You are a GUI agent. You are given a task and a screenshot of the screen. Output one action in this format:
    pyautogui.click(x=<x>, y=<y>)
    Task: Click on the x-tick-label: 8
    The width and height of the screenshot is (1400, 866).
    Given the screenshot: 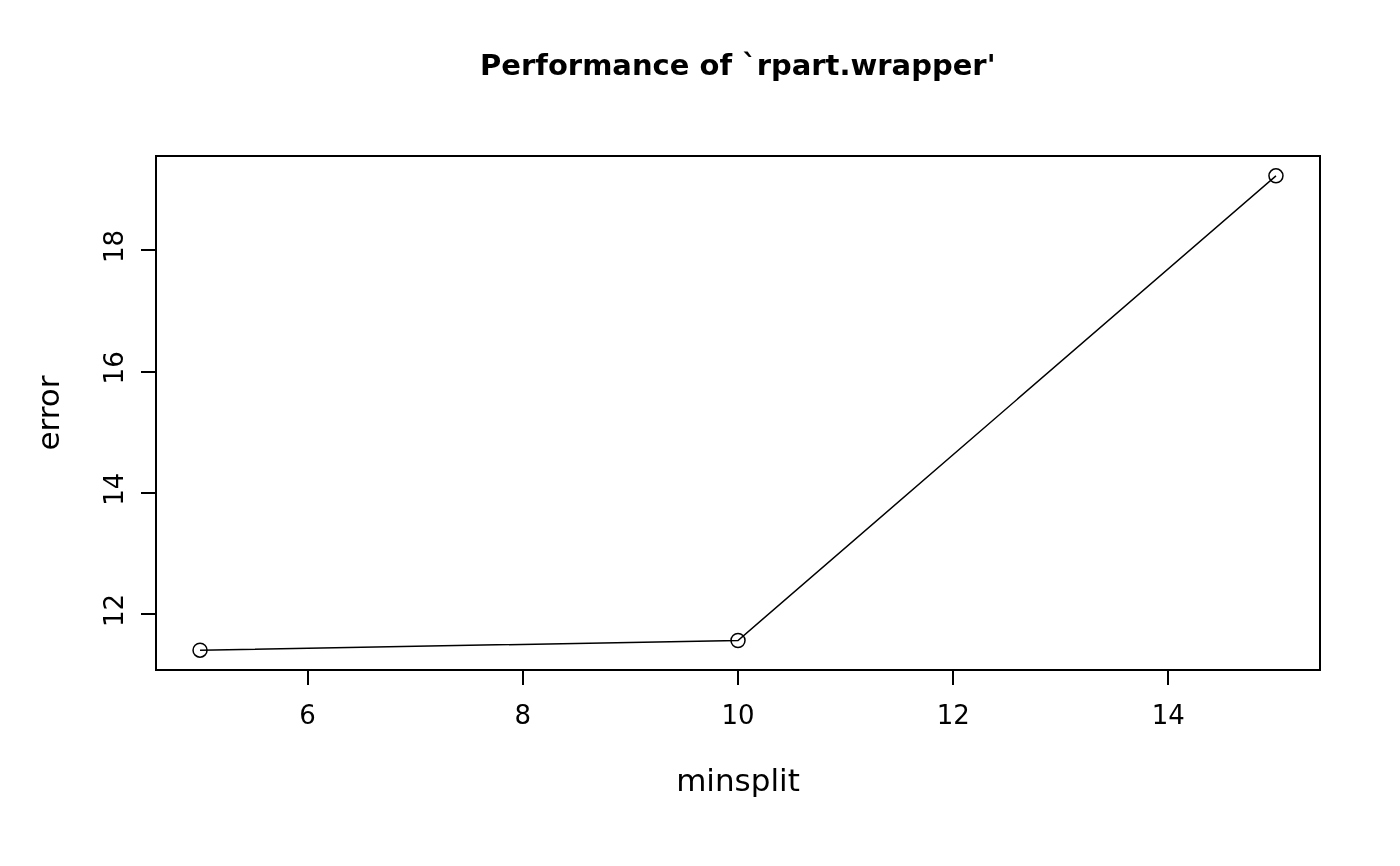 What is the action you would take?
    pyautogui.click(x=523, y=714)
    